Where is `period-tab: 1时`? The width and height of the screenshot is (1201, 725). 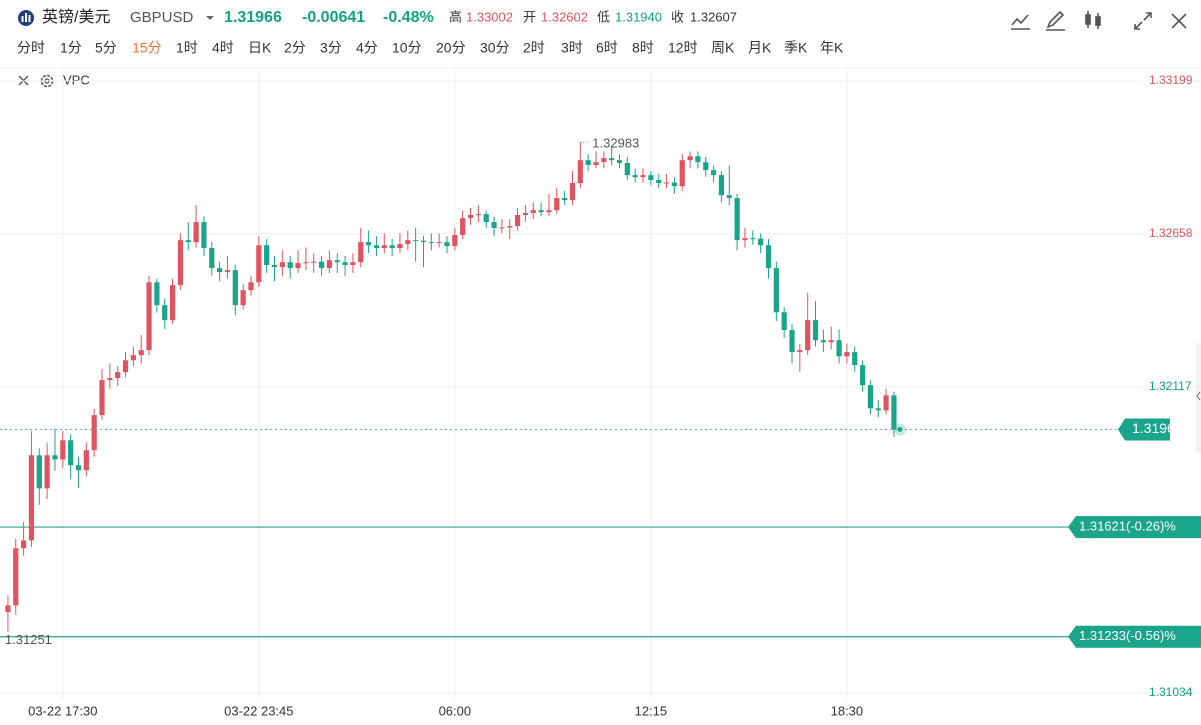 period-tab: 1时 is located at coordinates (187, 48).